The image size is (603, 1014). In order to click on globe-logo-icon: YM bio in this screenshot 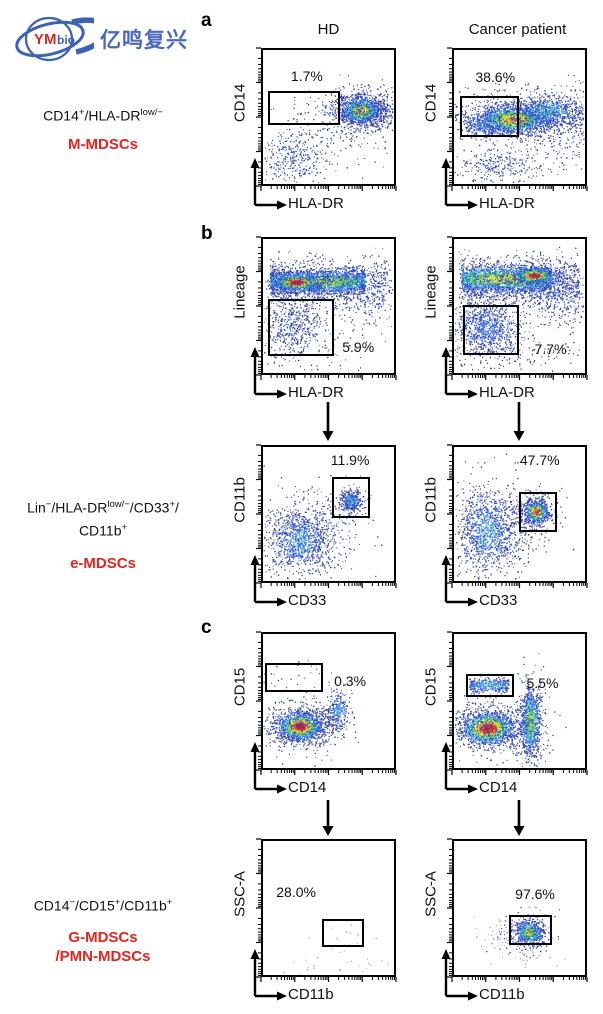, I will do `click(54, 39)`.